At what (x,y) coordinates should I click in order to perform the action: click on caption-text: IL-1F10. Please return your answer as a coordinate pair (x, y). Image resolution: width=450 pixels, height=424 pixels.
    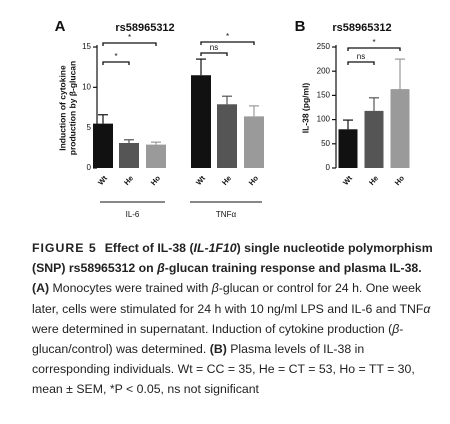
    Looking at the image, I should click on (215, 248).